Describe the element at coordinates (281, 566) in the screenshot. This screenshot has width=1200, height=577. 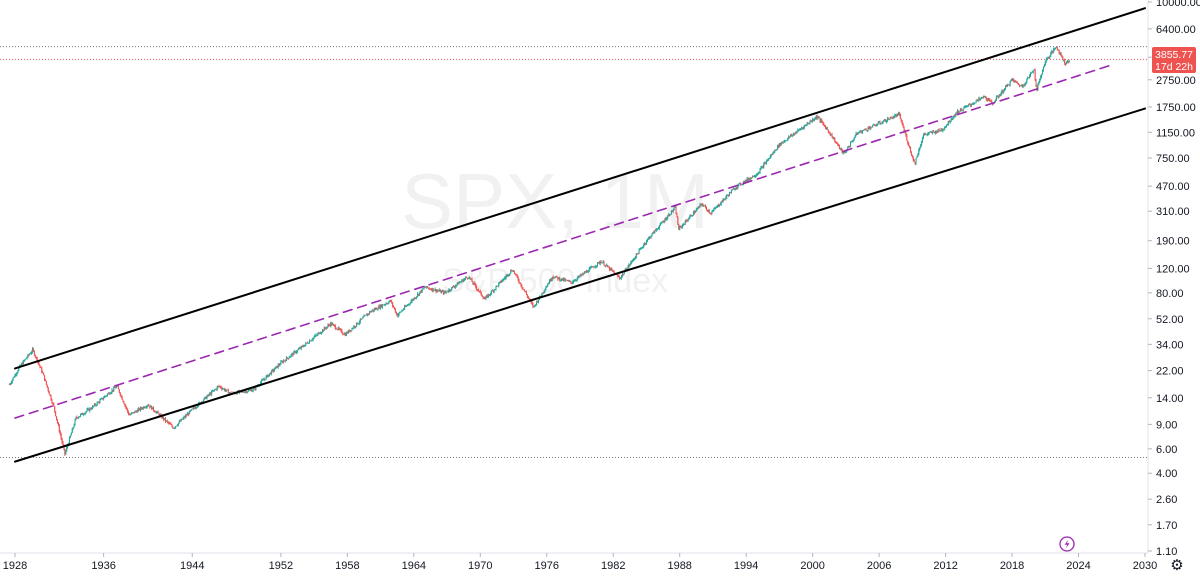
I see `x-tick-label: 1952` at that location.